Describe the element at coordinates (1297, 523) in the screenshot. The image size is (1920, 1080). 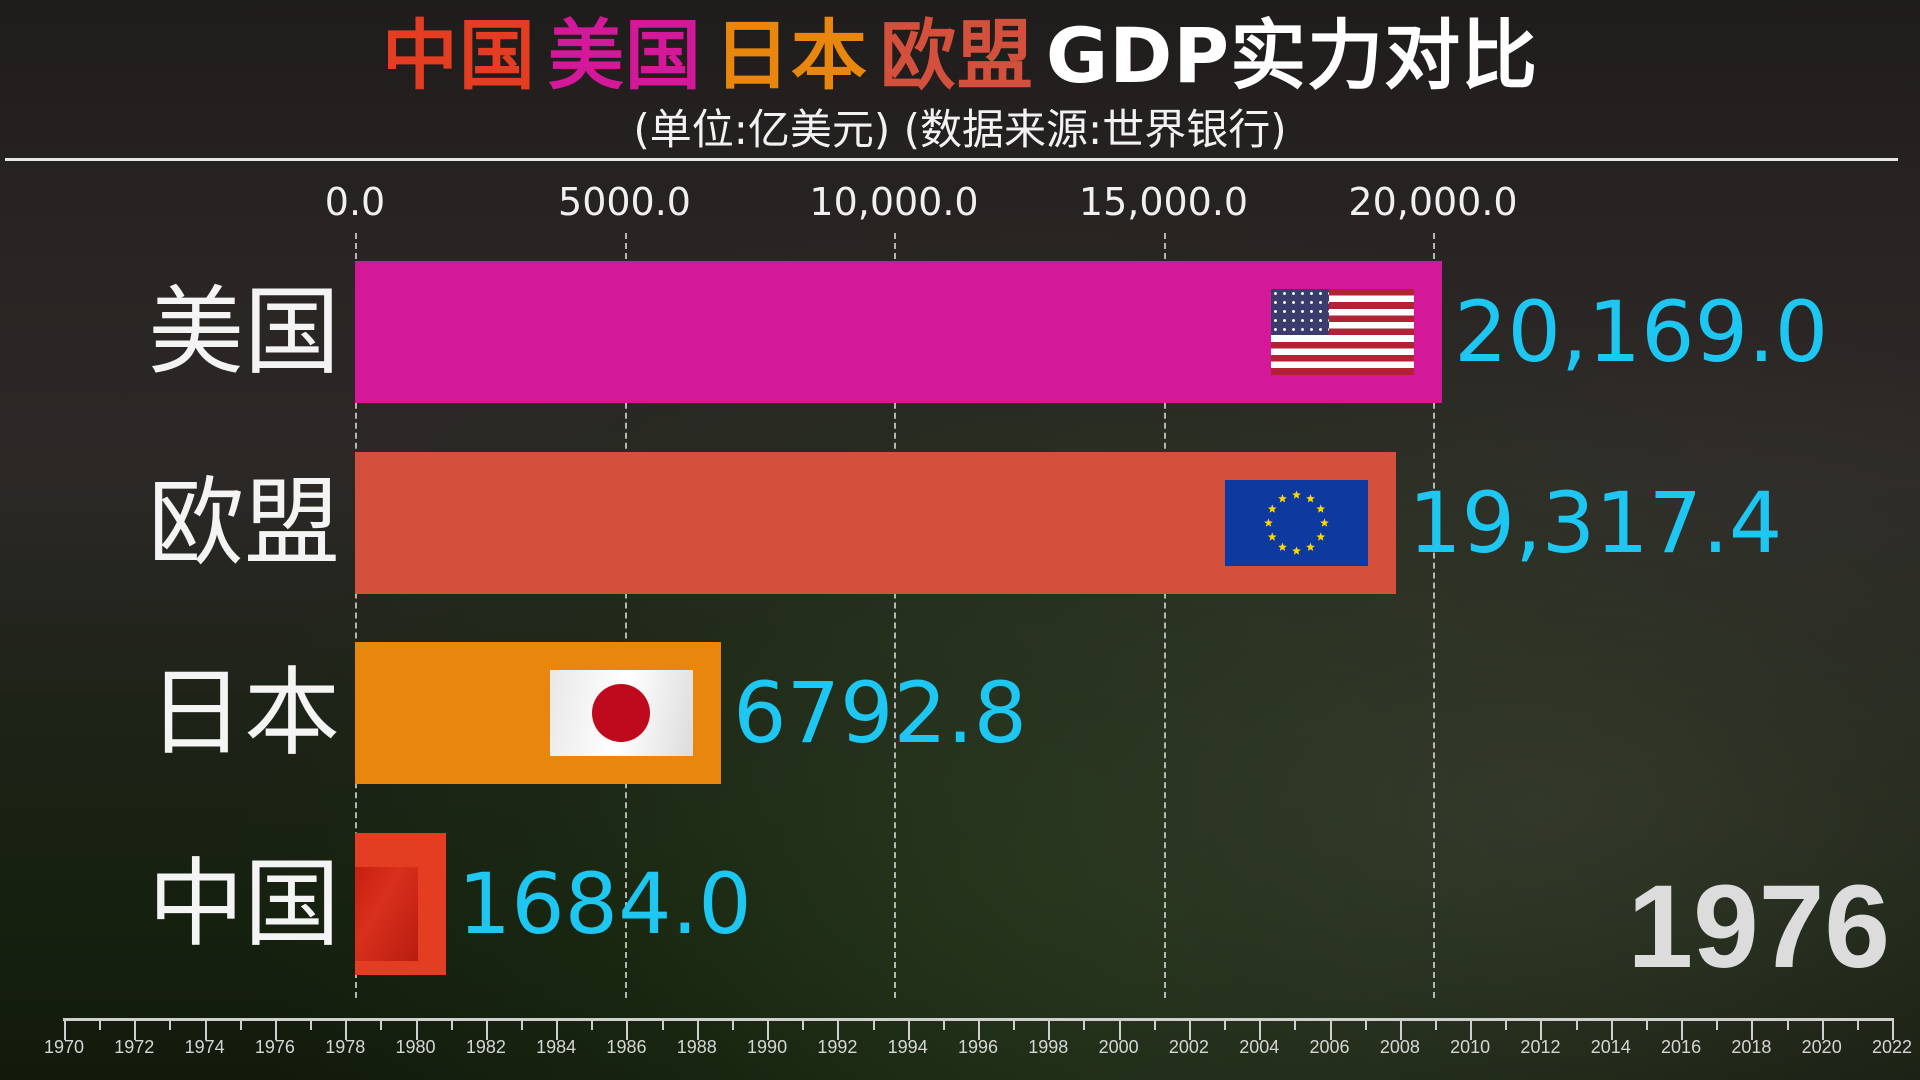
I see `eu-flag-icon` at that location.